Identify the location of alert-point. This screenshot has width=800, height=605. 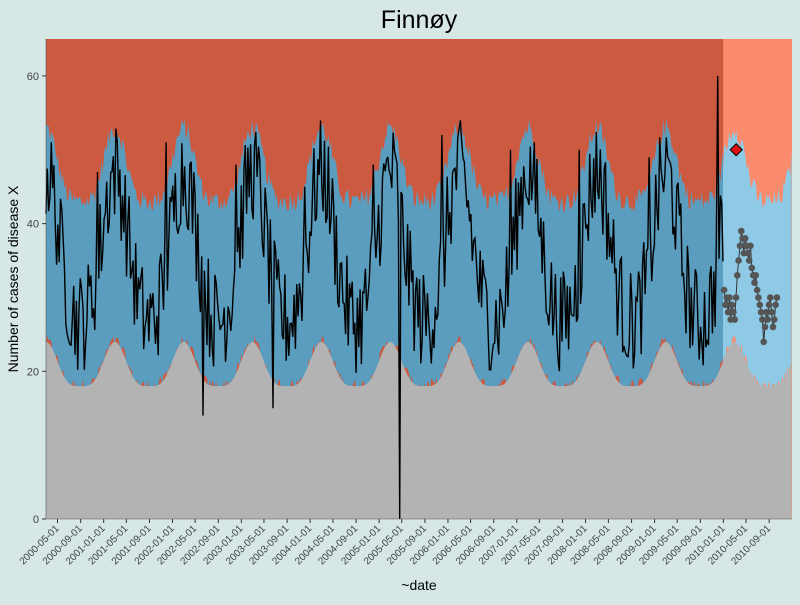
(736, 150).